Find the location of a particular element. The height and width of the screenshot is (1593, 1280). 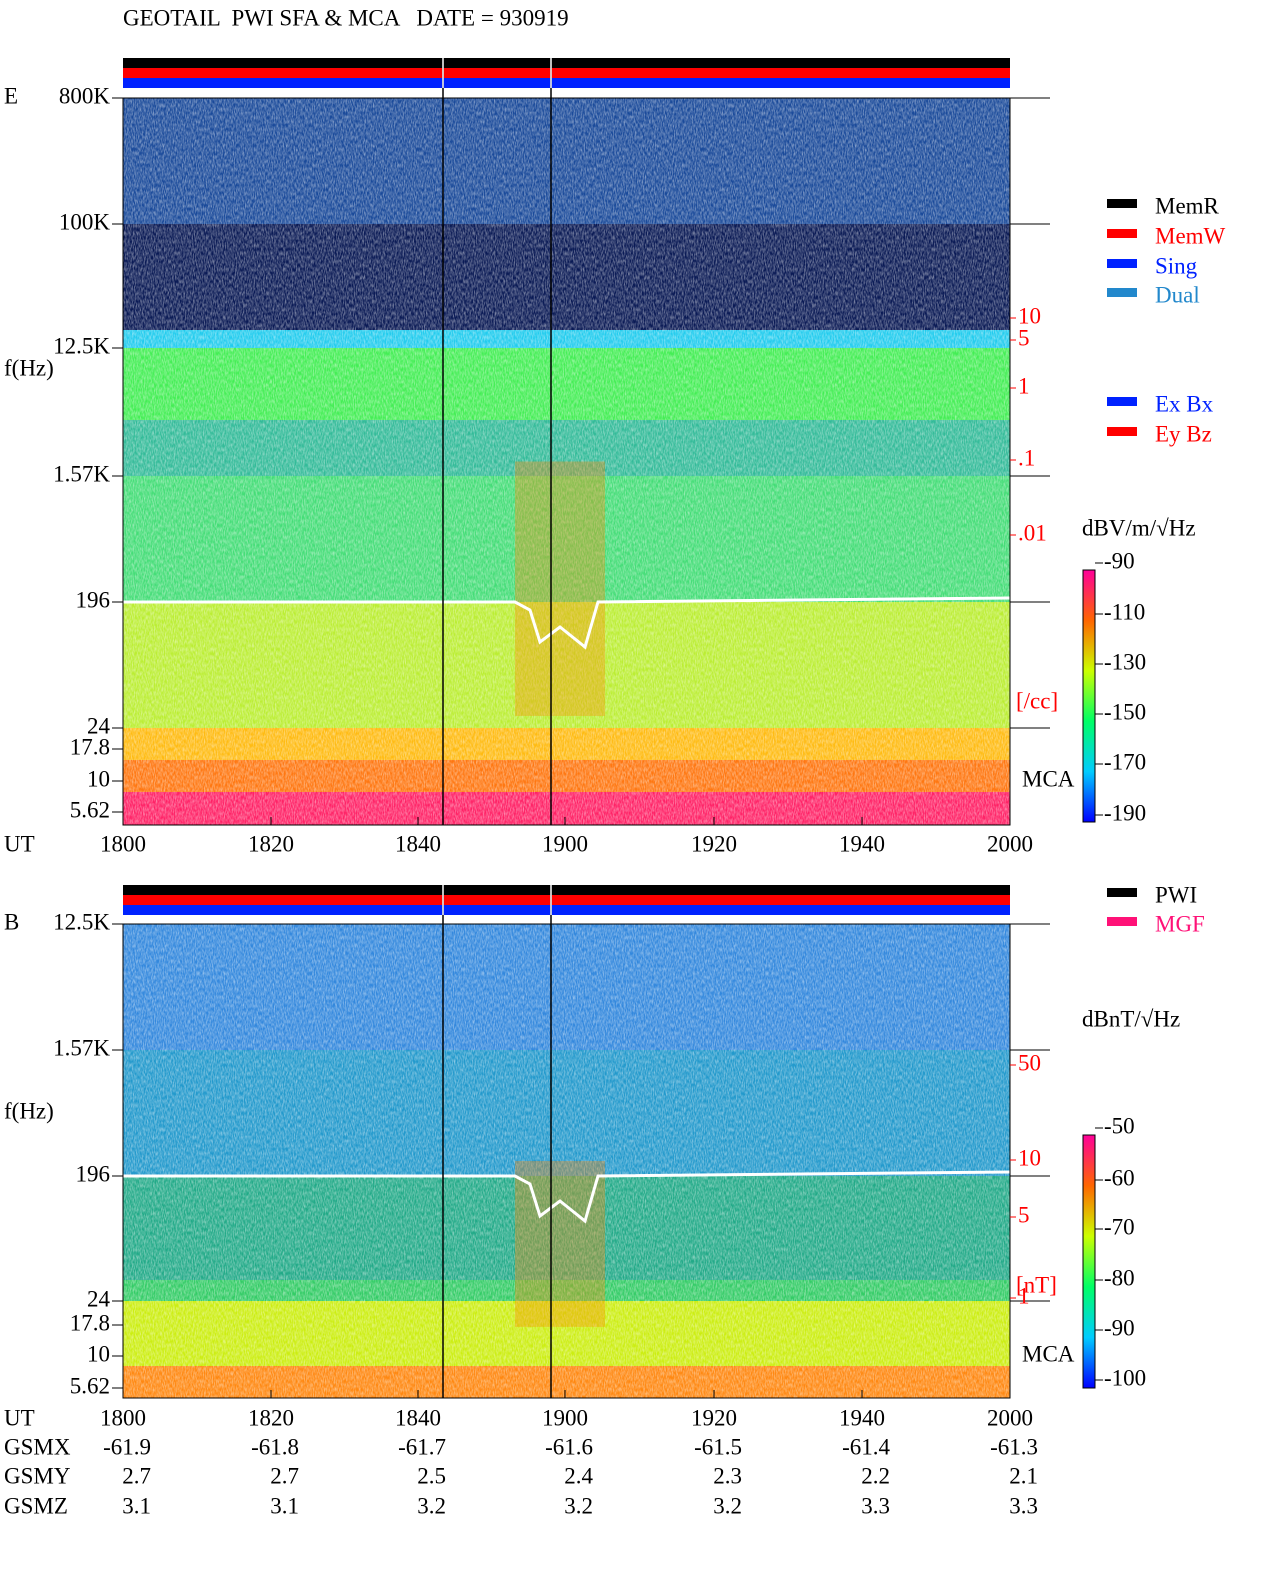

density-unit: [/cc] is located at coordinates (1037, 700).